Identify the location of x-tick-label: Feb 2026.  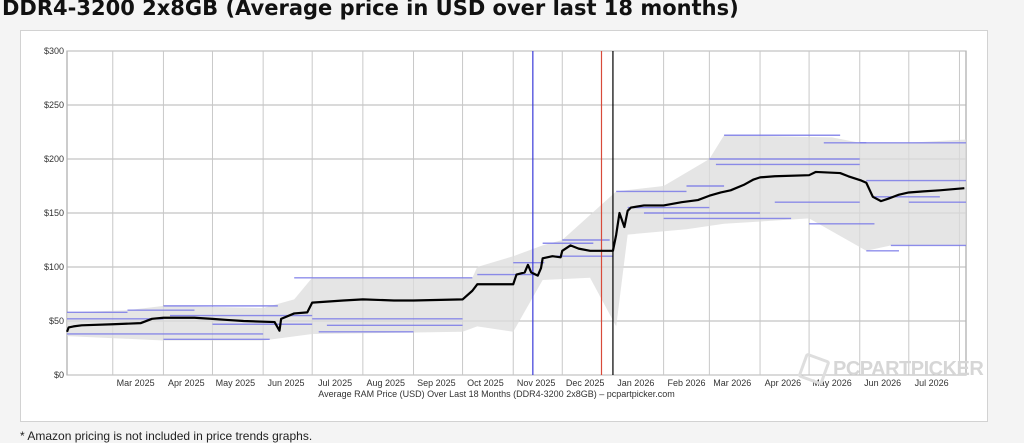
(686, 383).